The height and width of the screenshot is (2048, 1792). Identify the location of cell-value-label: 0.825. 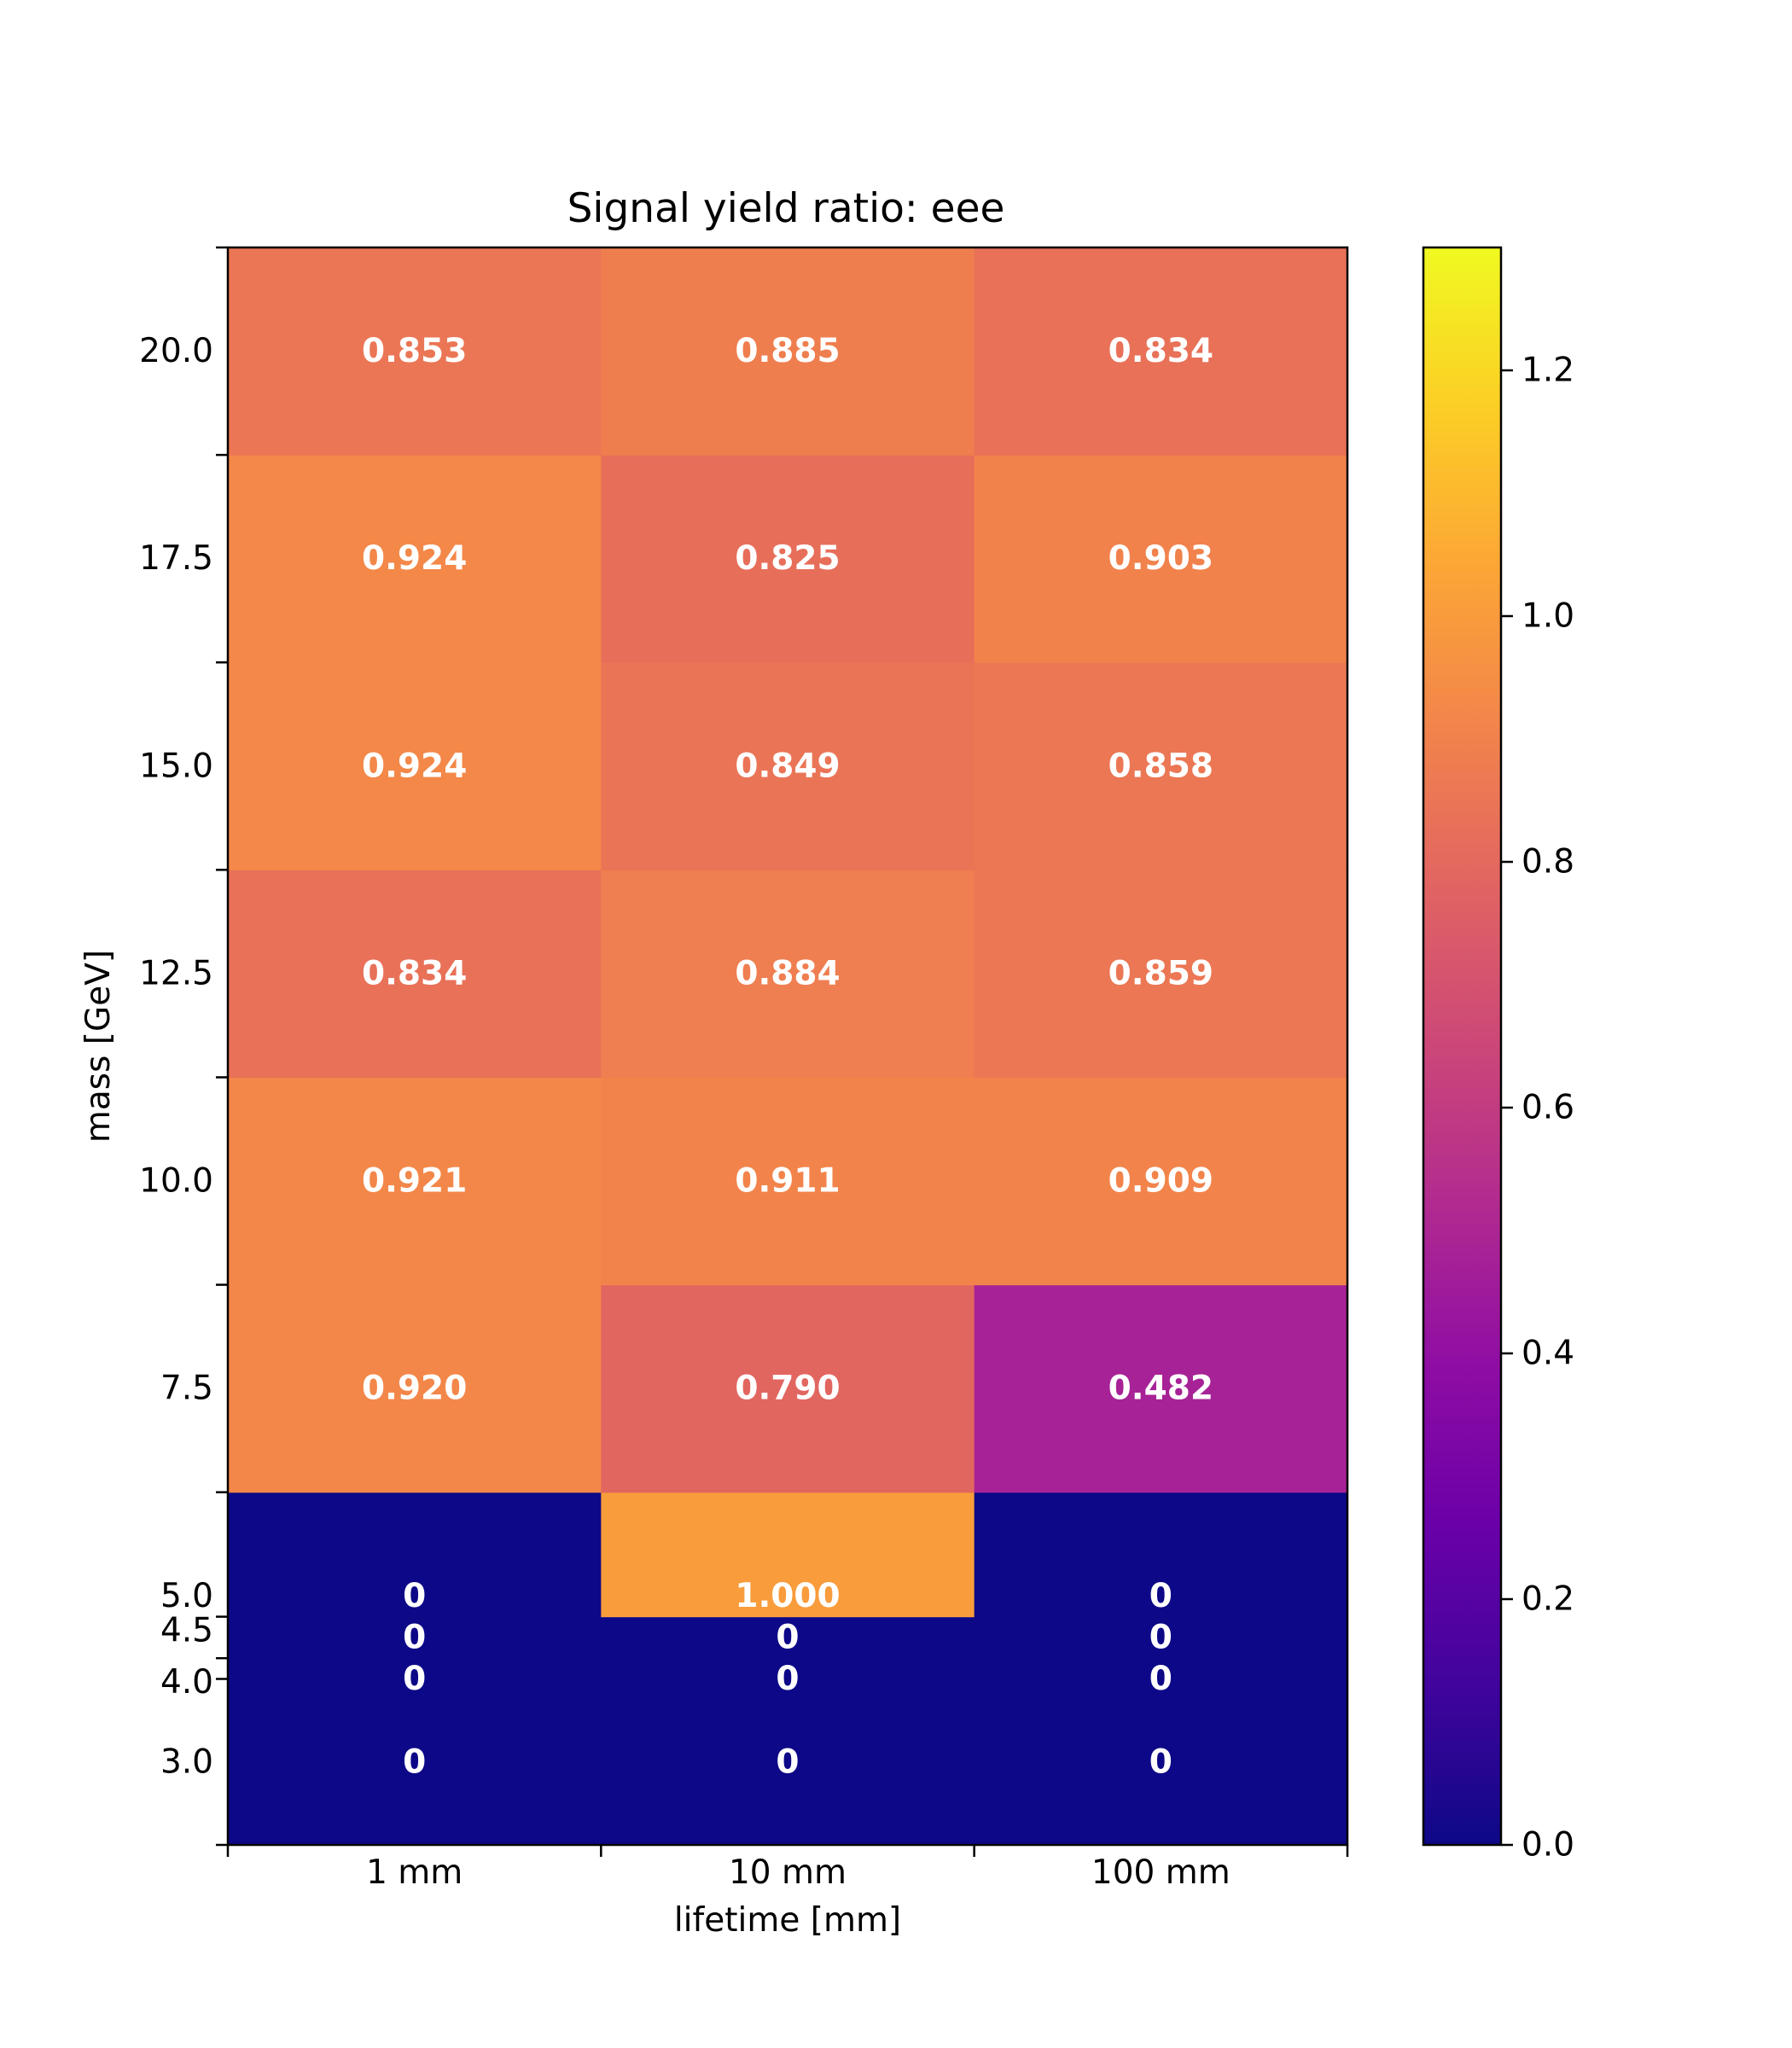
(787, 558).